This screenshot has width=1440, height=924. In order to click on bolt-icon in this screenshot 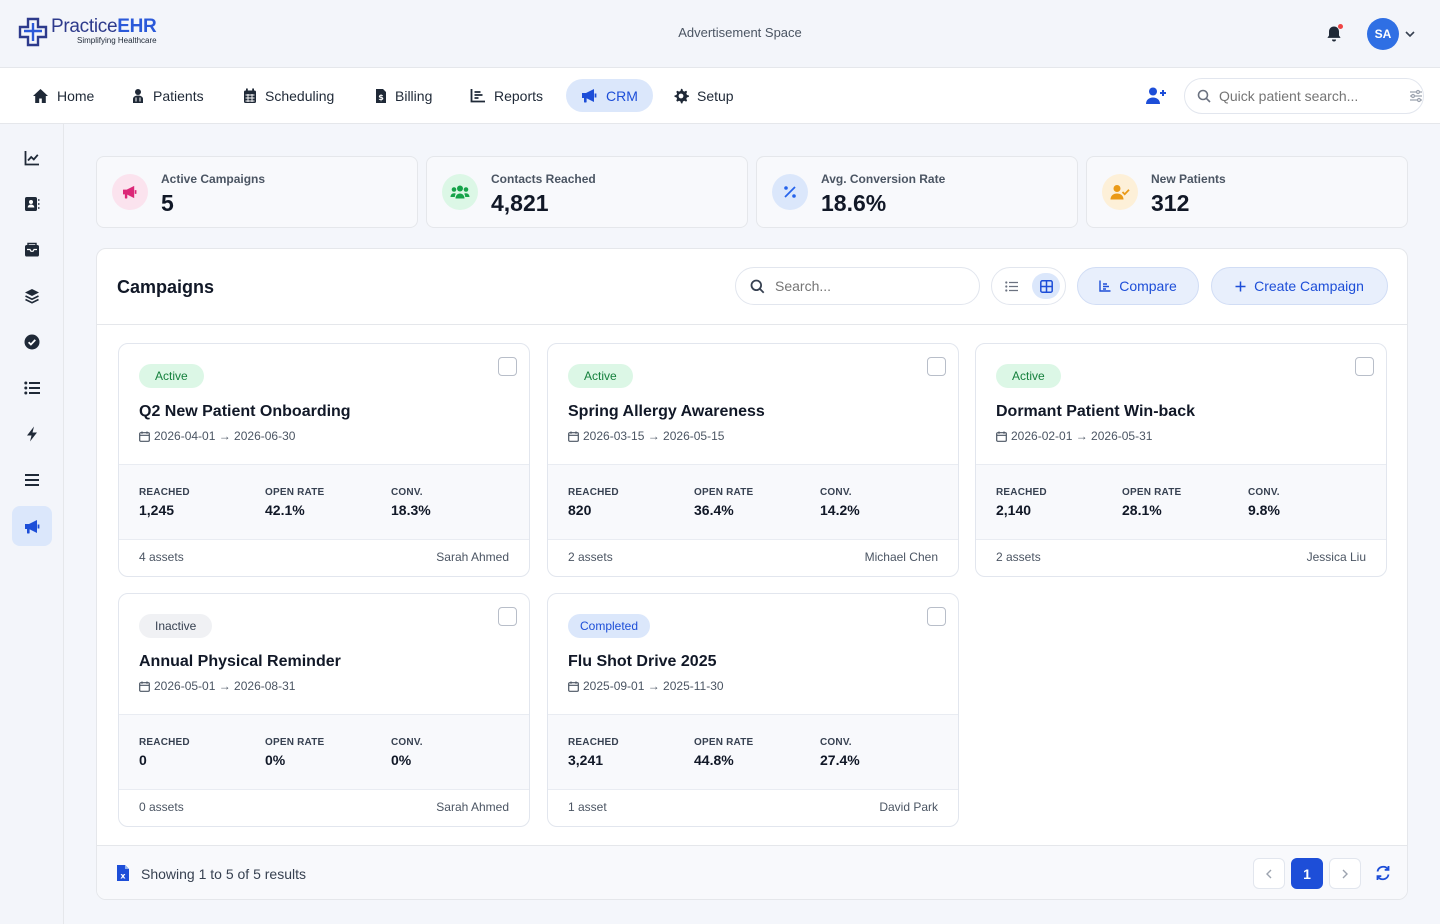, I will do `click(32, 434)`.